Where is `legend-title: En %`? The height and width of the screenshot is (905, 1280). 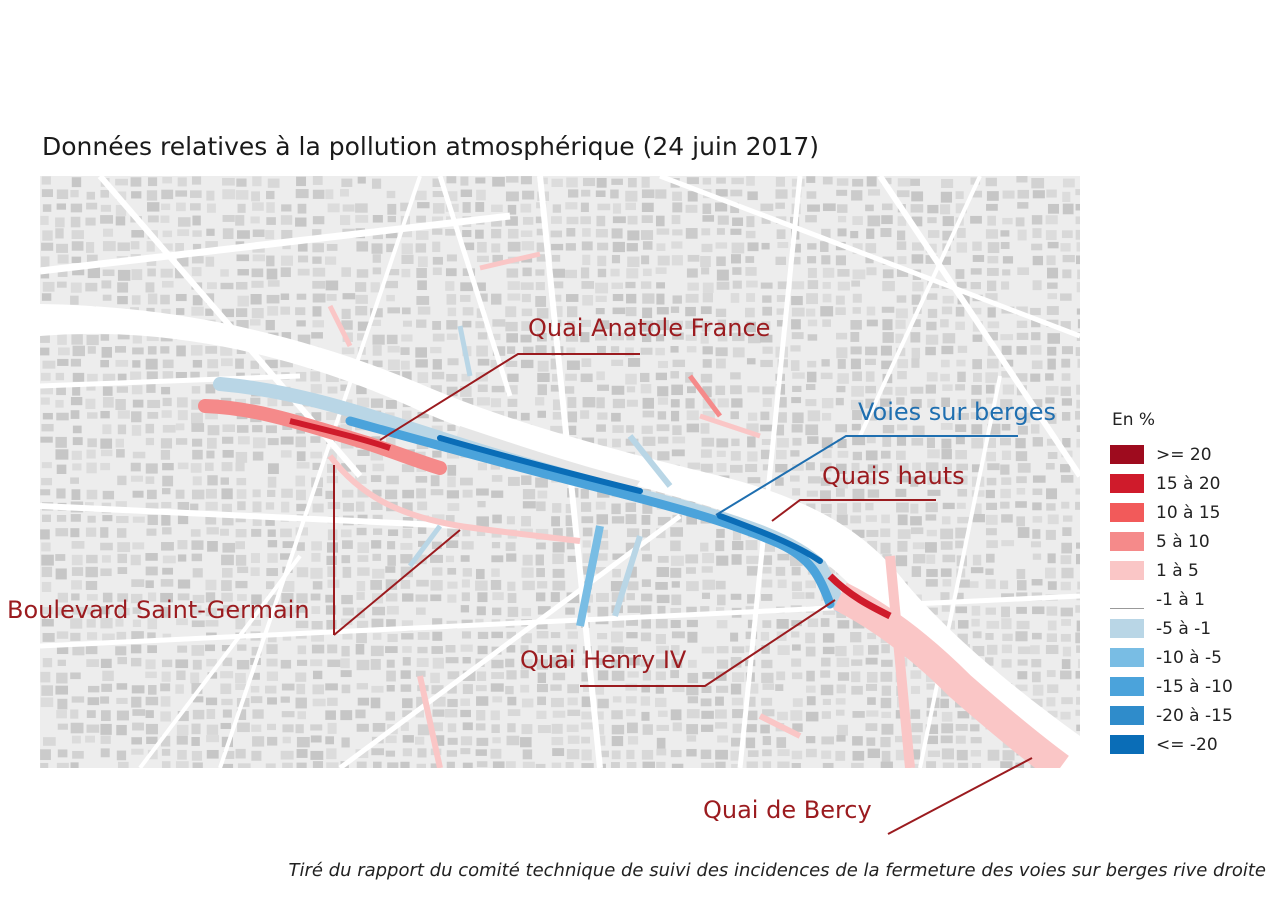 legend-title: En % is located at coordinates (1134, 420).